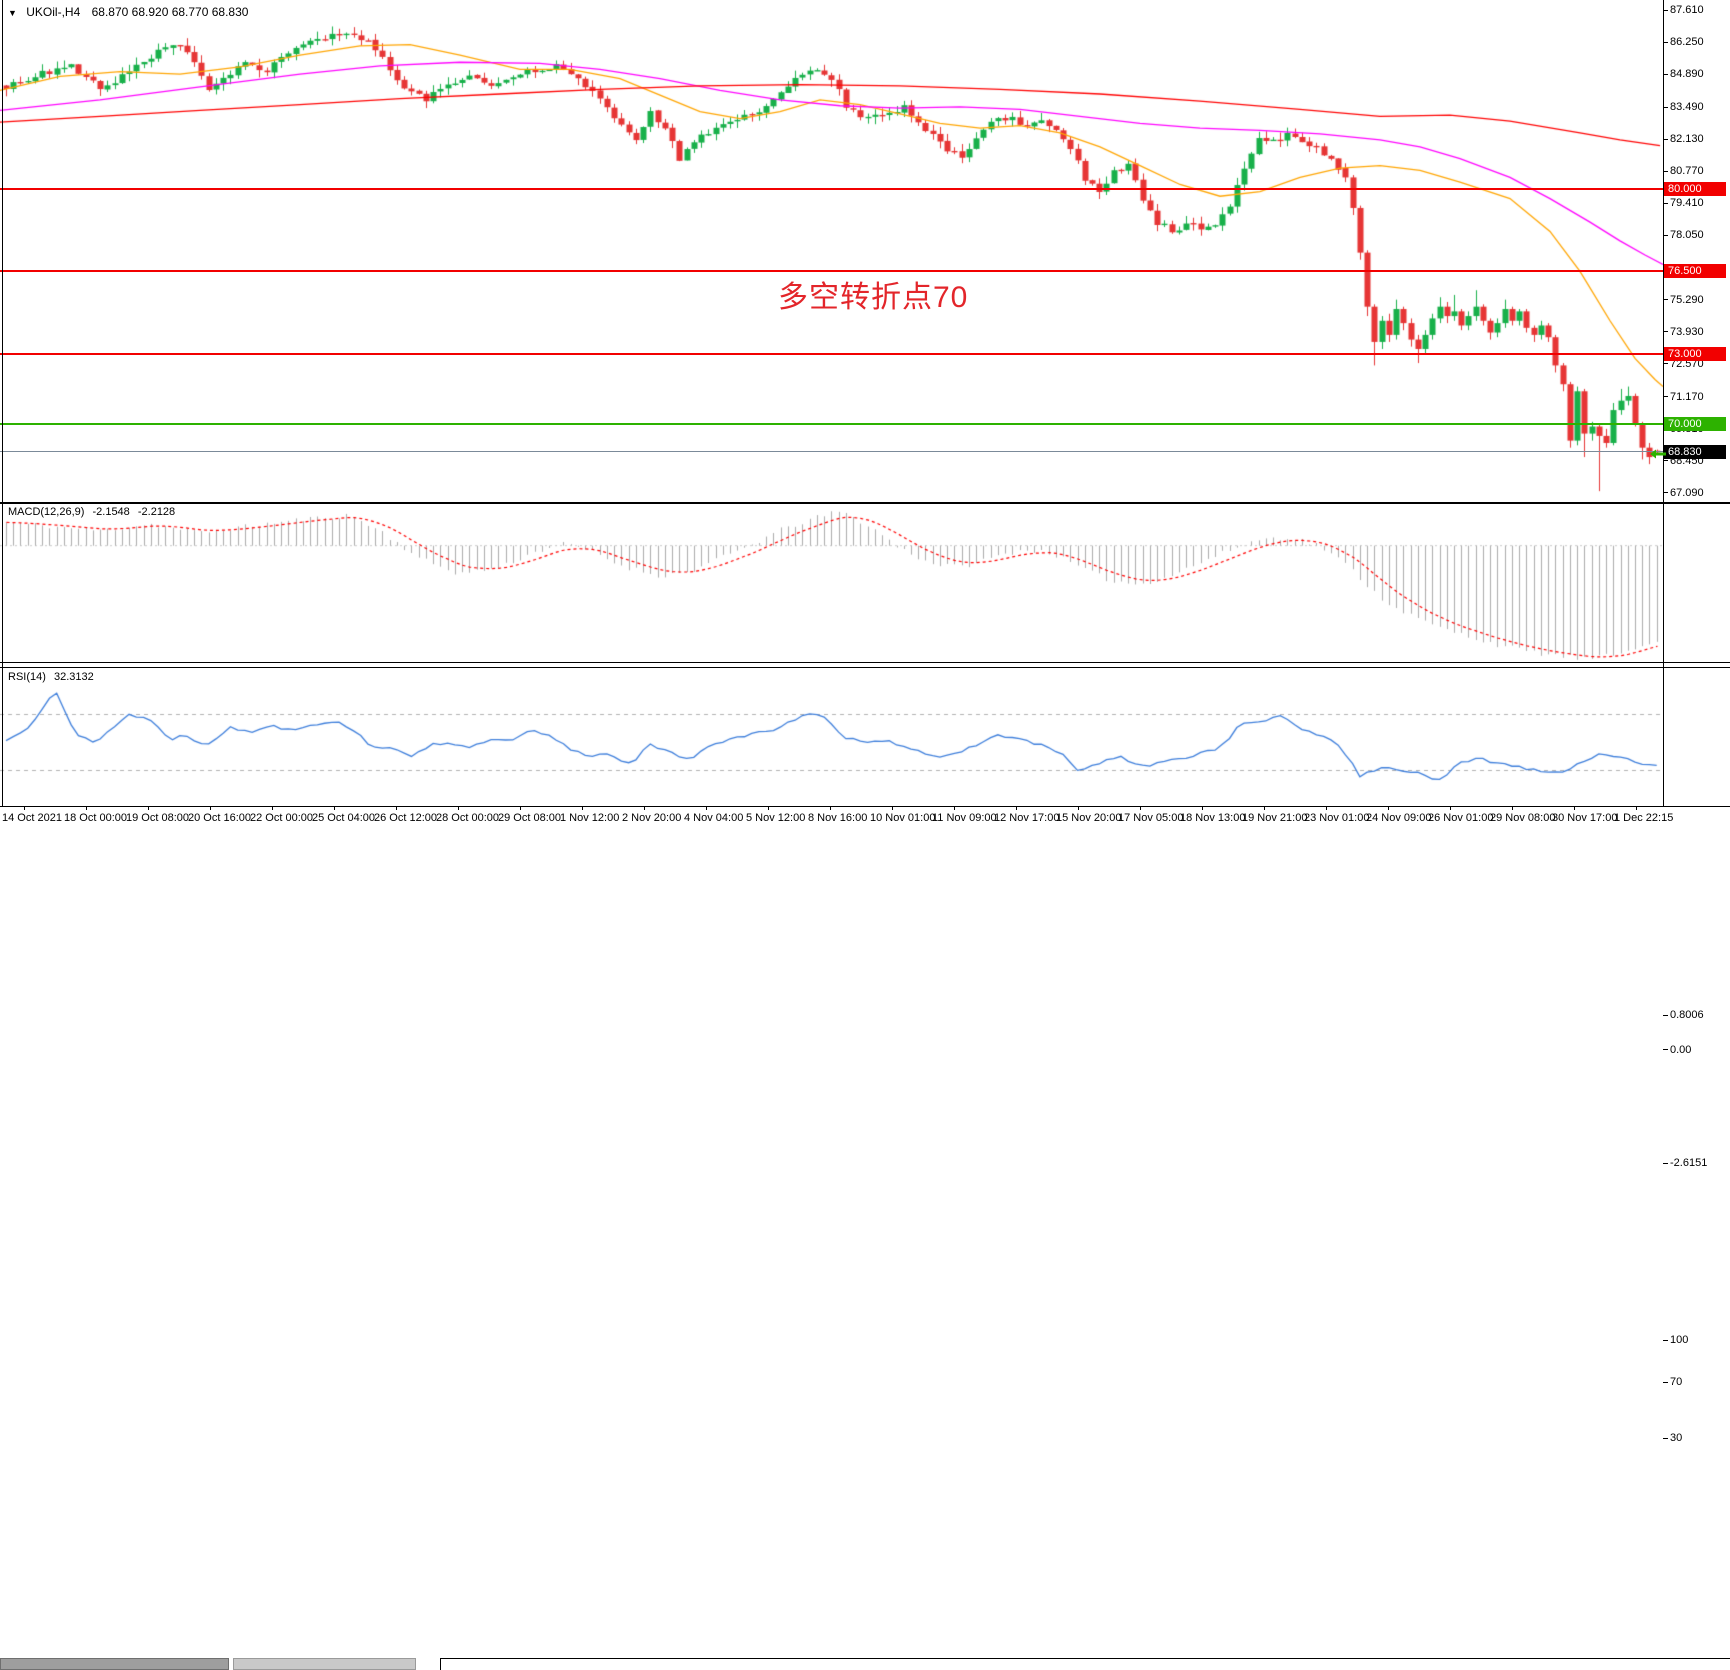 This screenshot has width=1730, height=1670. I want to click on rsi-scale-label: 70, so click(1676, 1382).